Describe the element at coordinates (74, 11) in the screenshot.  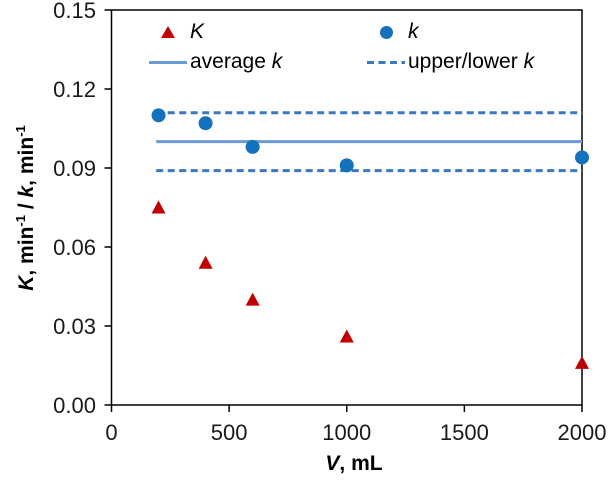
I see `y-tick-label: 0.15` at that location.